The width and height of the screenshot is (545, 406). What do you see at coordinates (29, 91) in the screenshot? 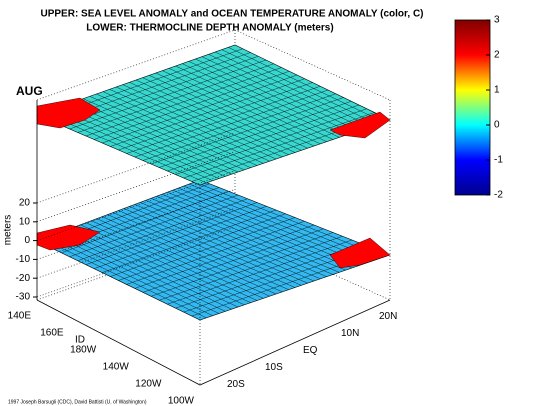
I see `annotation: AUG` at bounding box center [29, 91].